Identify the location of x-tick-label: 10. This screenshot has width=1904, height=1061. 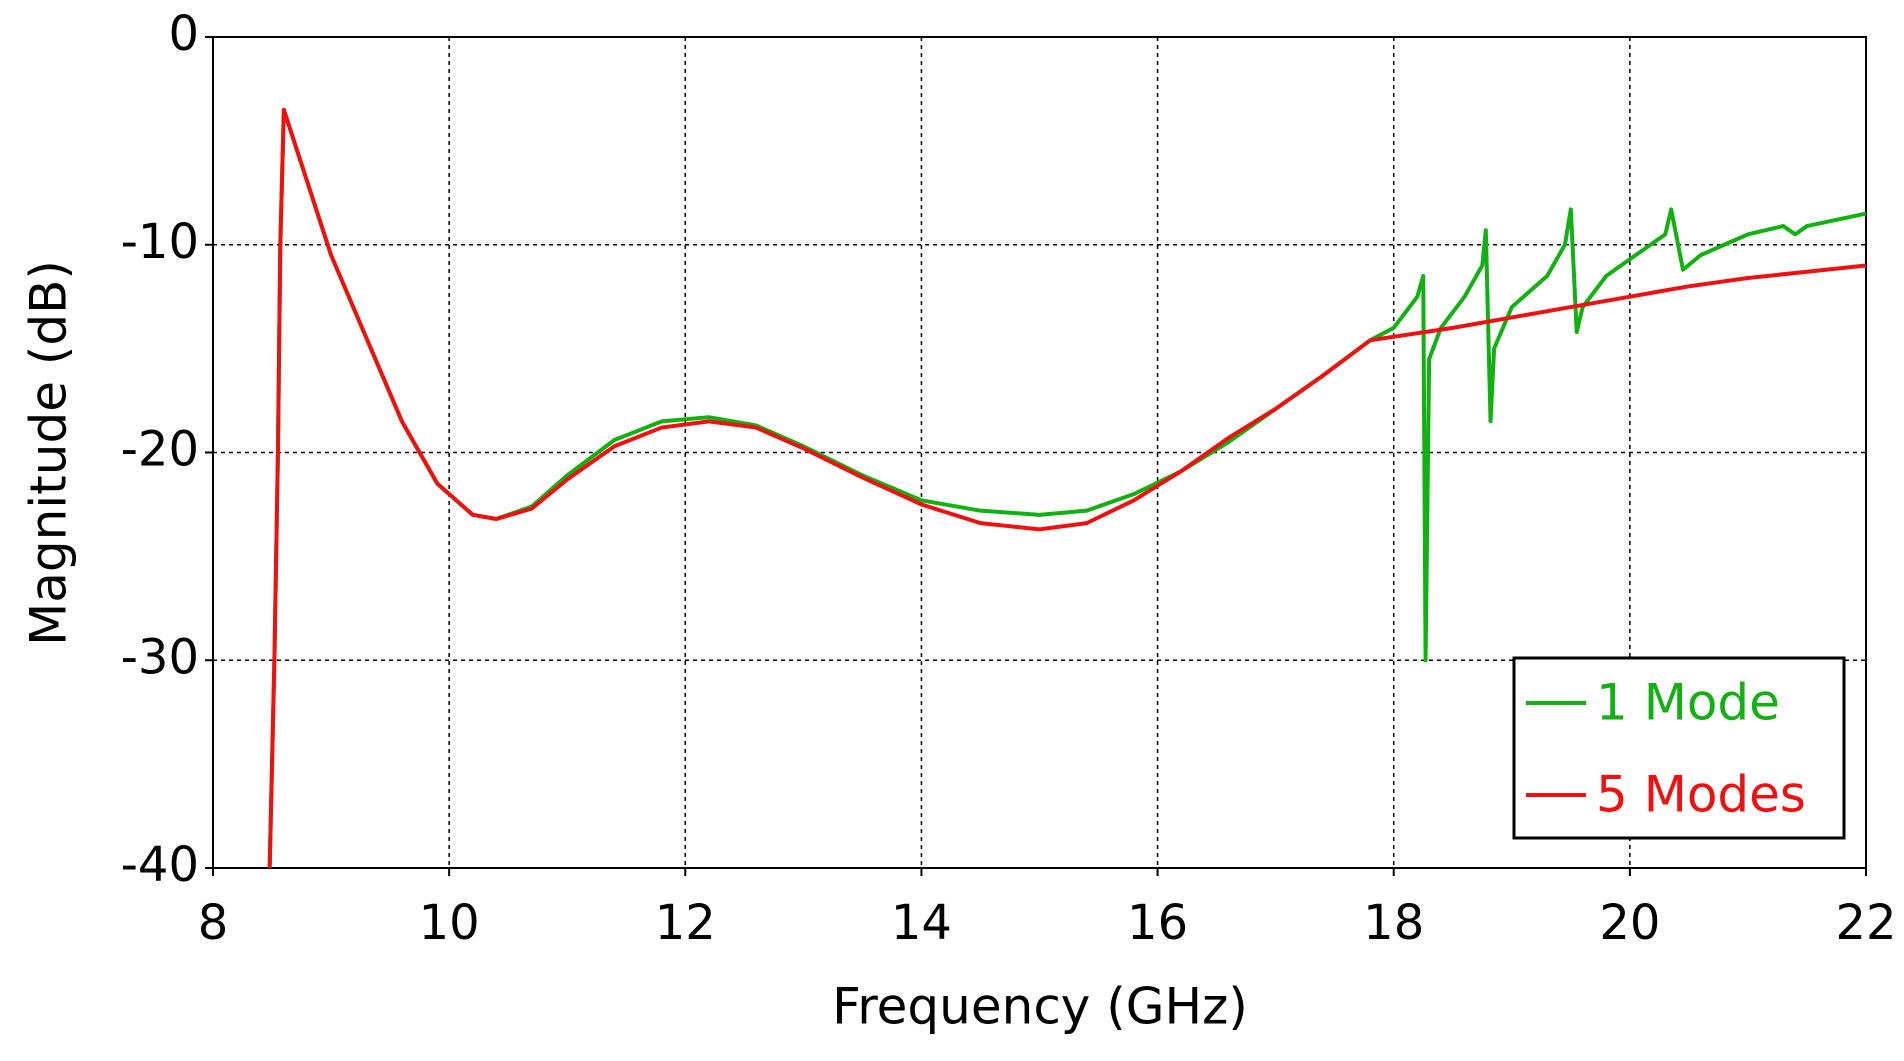
(449, 923).